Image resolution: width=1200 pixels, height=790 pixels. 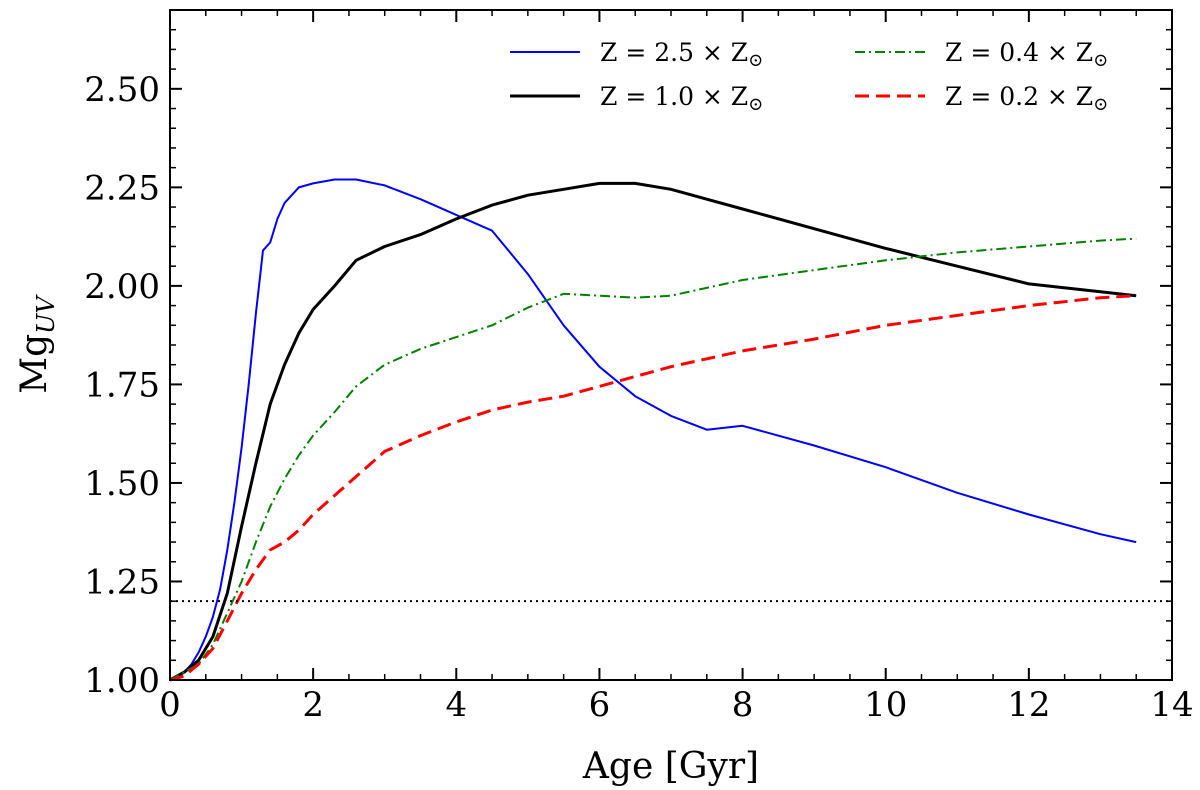 I want to click on x-tick-label: 4, so click(x=456, y=705).